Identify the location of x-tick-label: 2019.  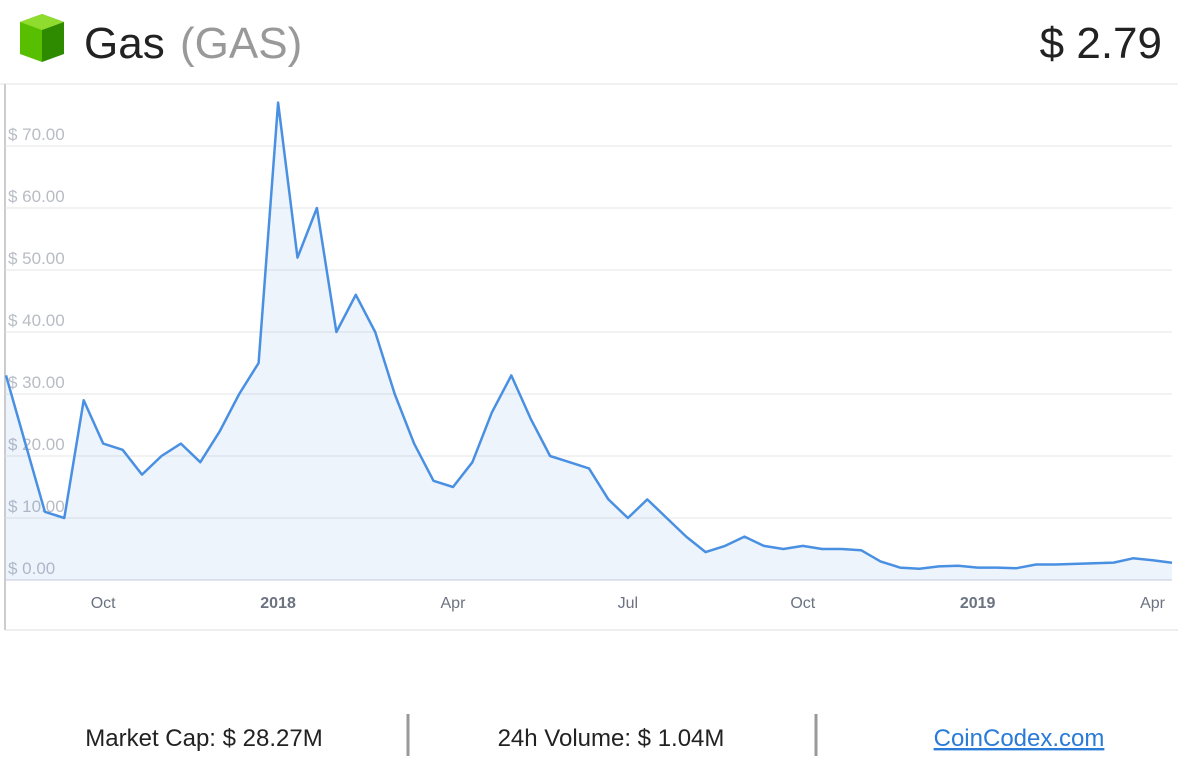
(978, 603).